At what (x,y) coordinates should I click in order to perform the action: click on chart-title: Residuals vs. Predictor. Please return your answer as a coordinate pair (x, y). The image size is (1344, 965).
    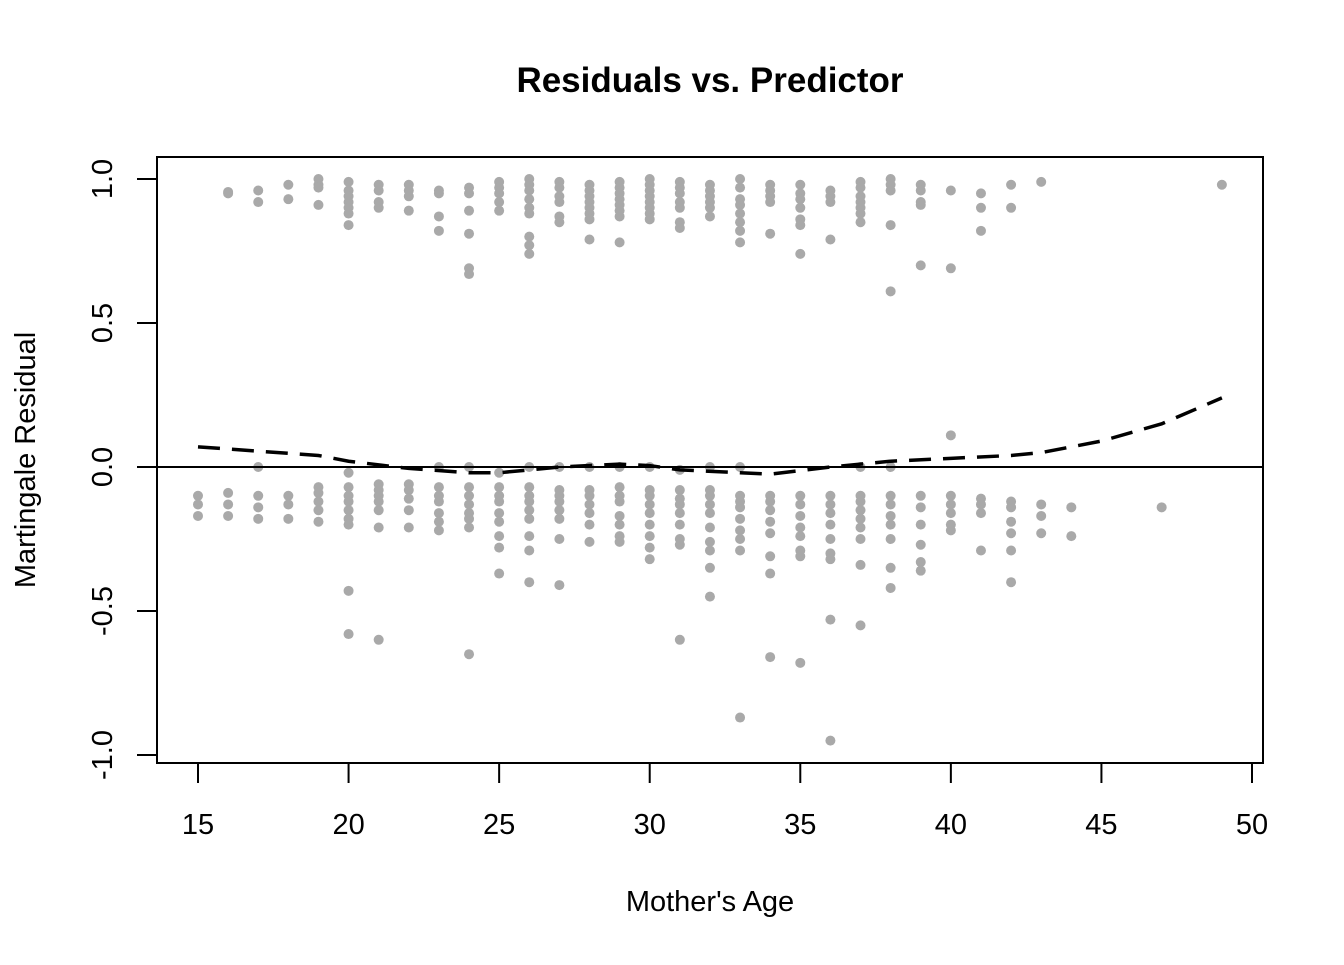
    Looking at the image, I should click on (709, 80).